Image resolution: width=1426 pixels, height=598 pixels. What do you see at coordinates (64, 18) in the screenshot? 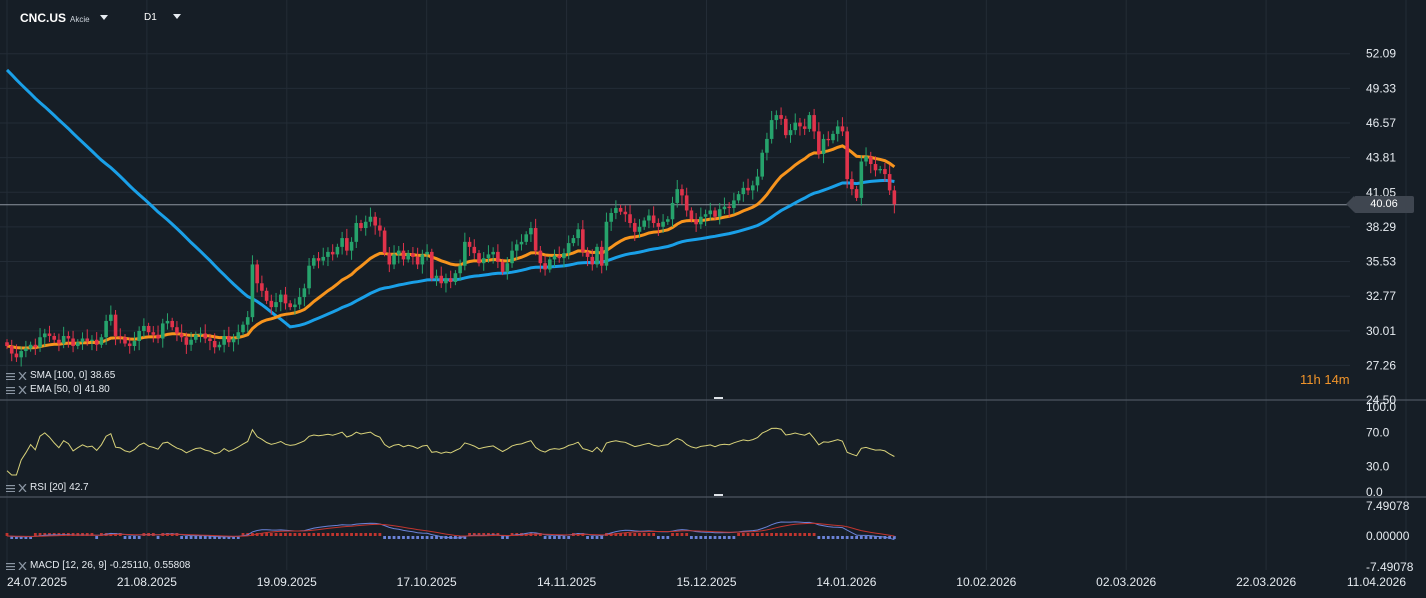
I see `symbol-selector: CNC.US Akcie` at bounding box center [64, 18].